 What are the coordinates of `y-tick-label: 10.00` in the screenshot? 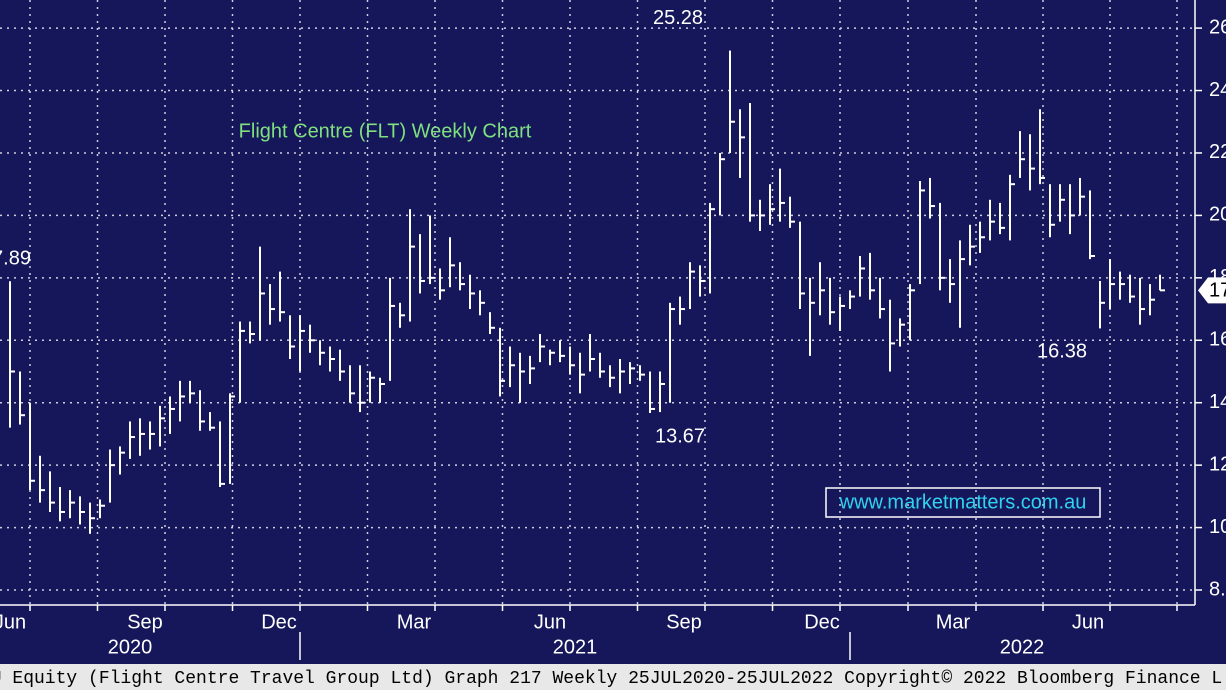 It's located at (1217, 527).